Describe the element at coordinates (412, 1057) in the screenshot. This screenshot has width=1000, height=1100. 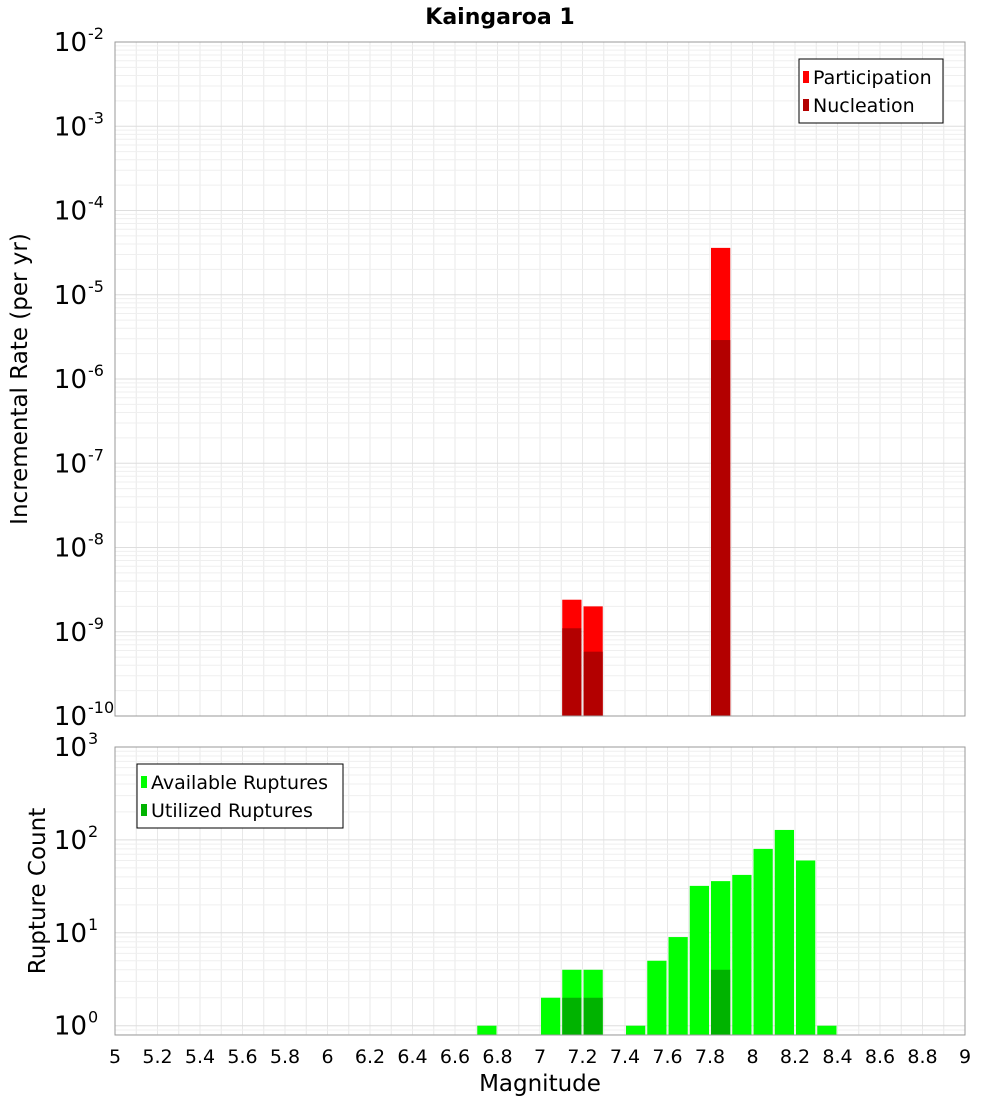
I see `x-tick-label: 6.4` at that location.